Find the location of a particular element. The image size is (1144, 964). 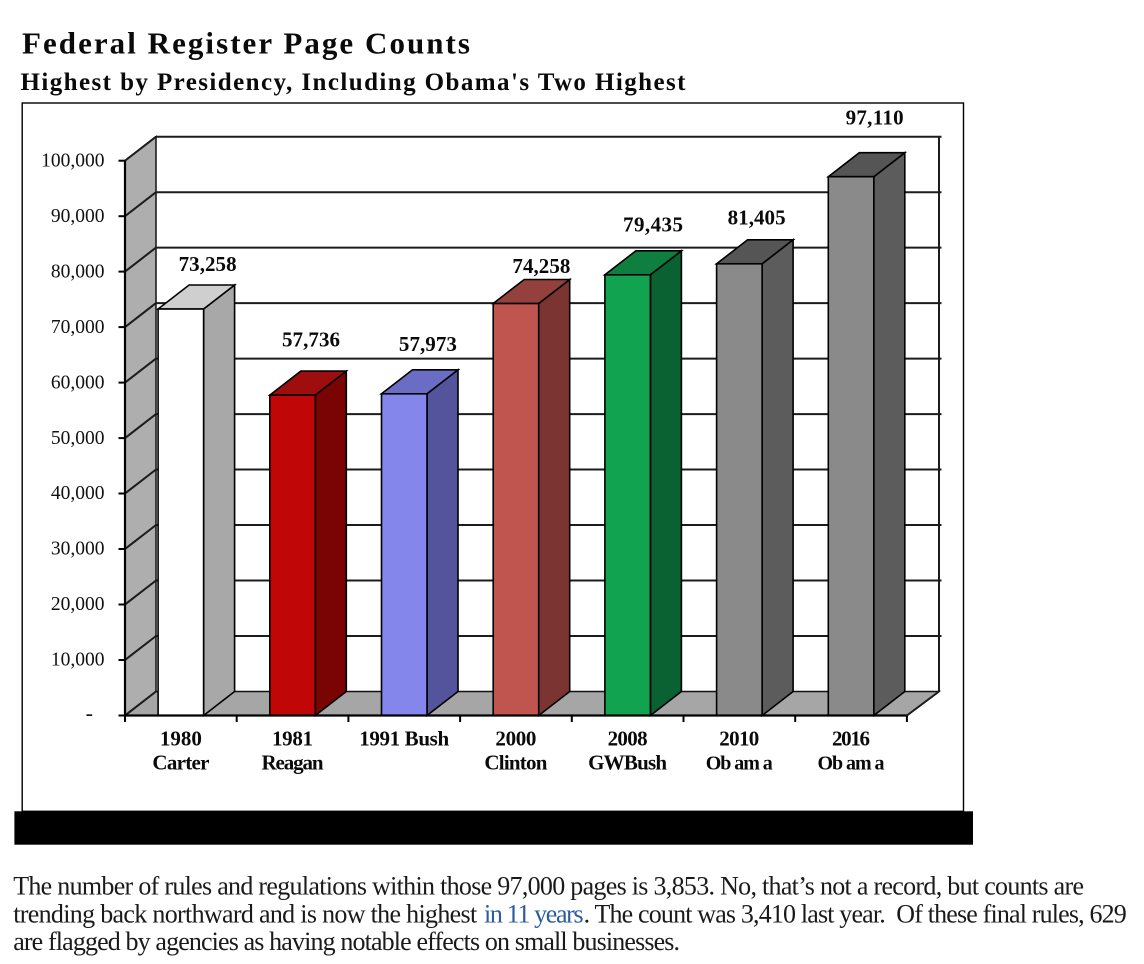

svg-text: 80,000 is located at coordinates (78, 271).